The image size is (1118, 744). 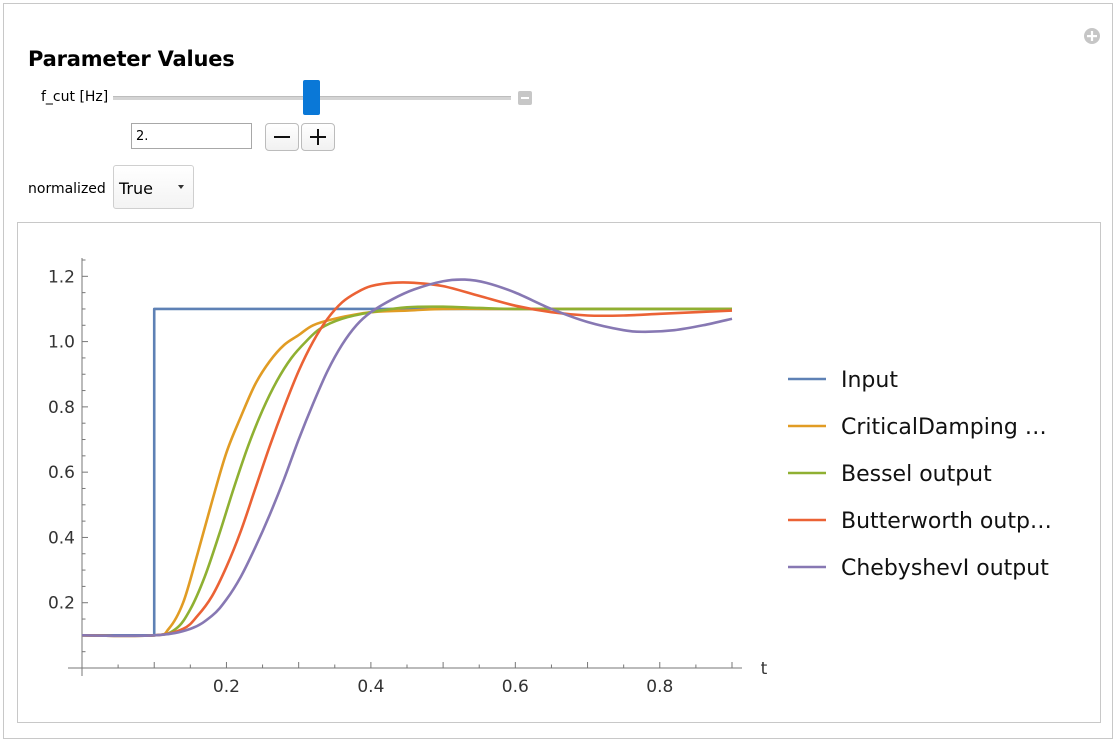 What do you see at coordinates (659, 687) in the screenshot?
I see `x-tick-label: 0.8` at bounding box center [659, 687].